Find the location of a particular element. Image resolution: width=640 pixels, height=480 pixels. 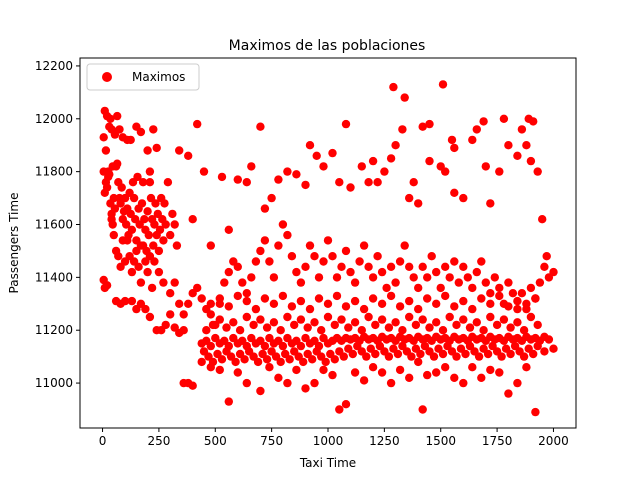

legend-box is located at coordinates (143, 77).